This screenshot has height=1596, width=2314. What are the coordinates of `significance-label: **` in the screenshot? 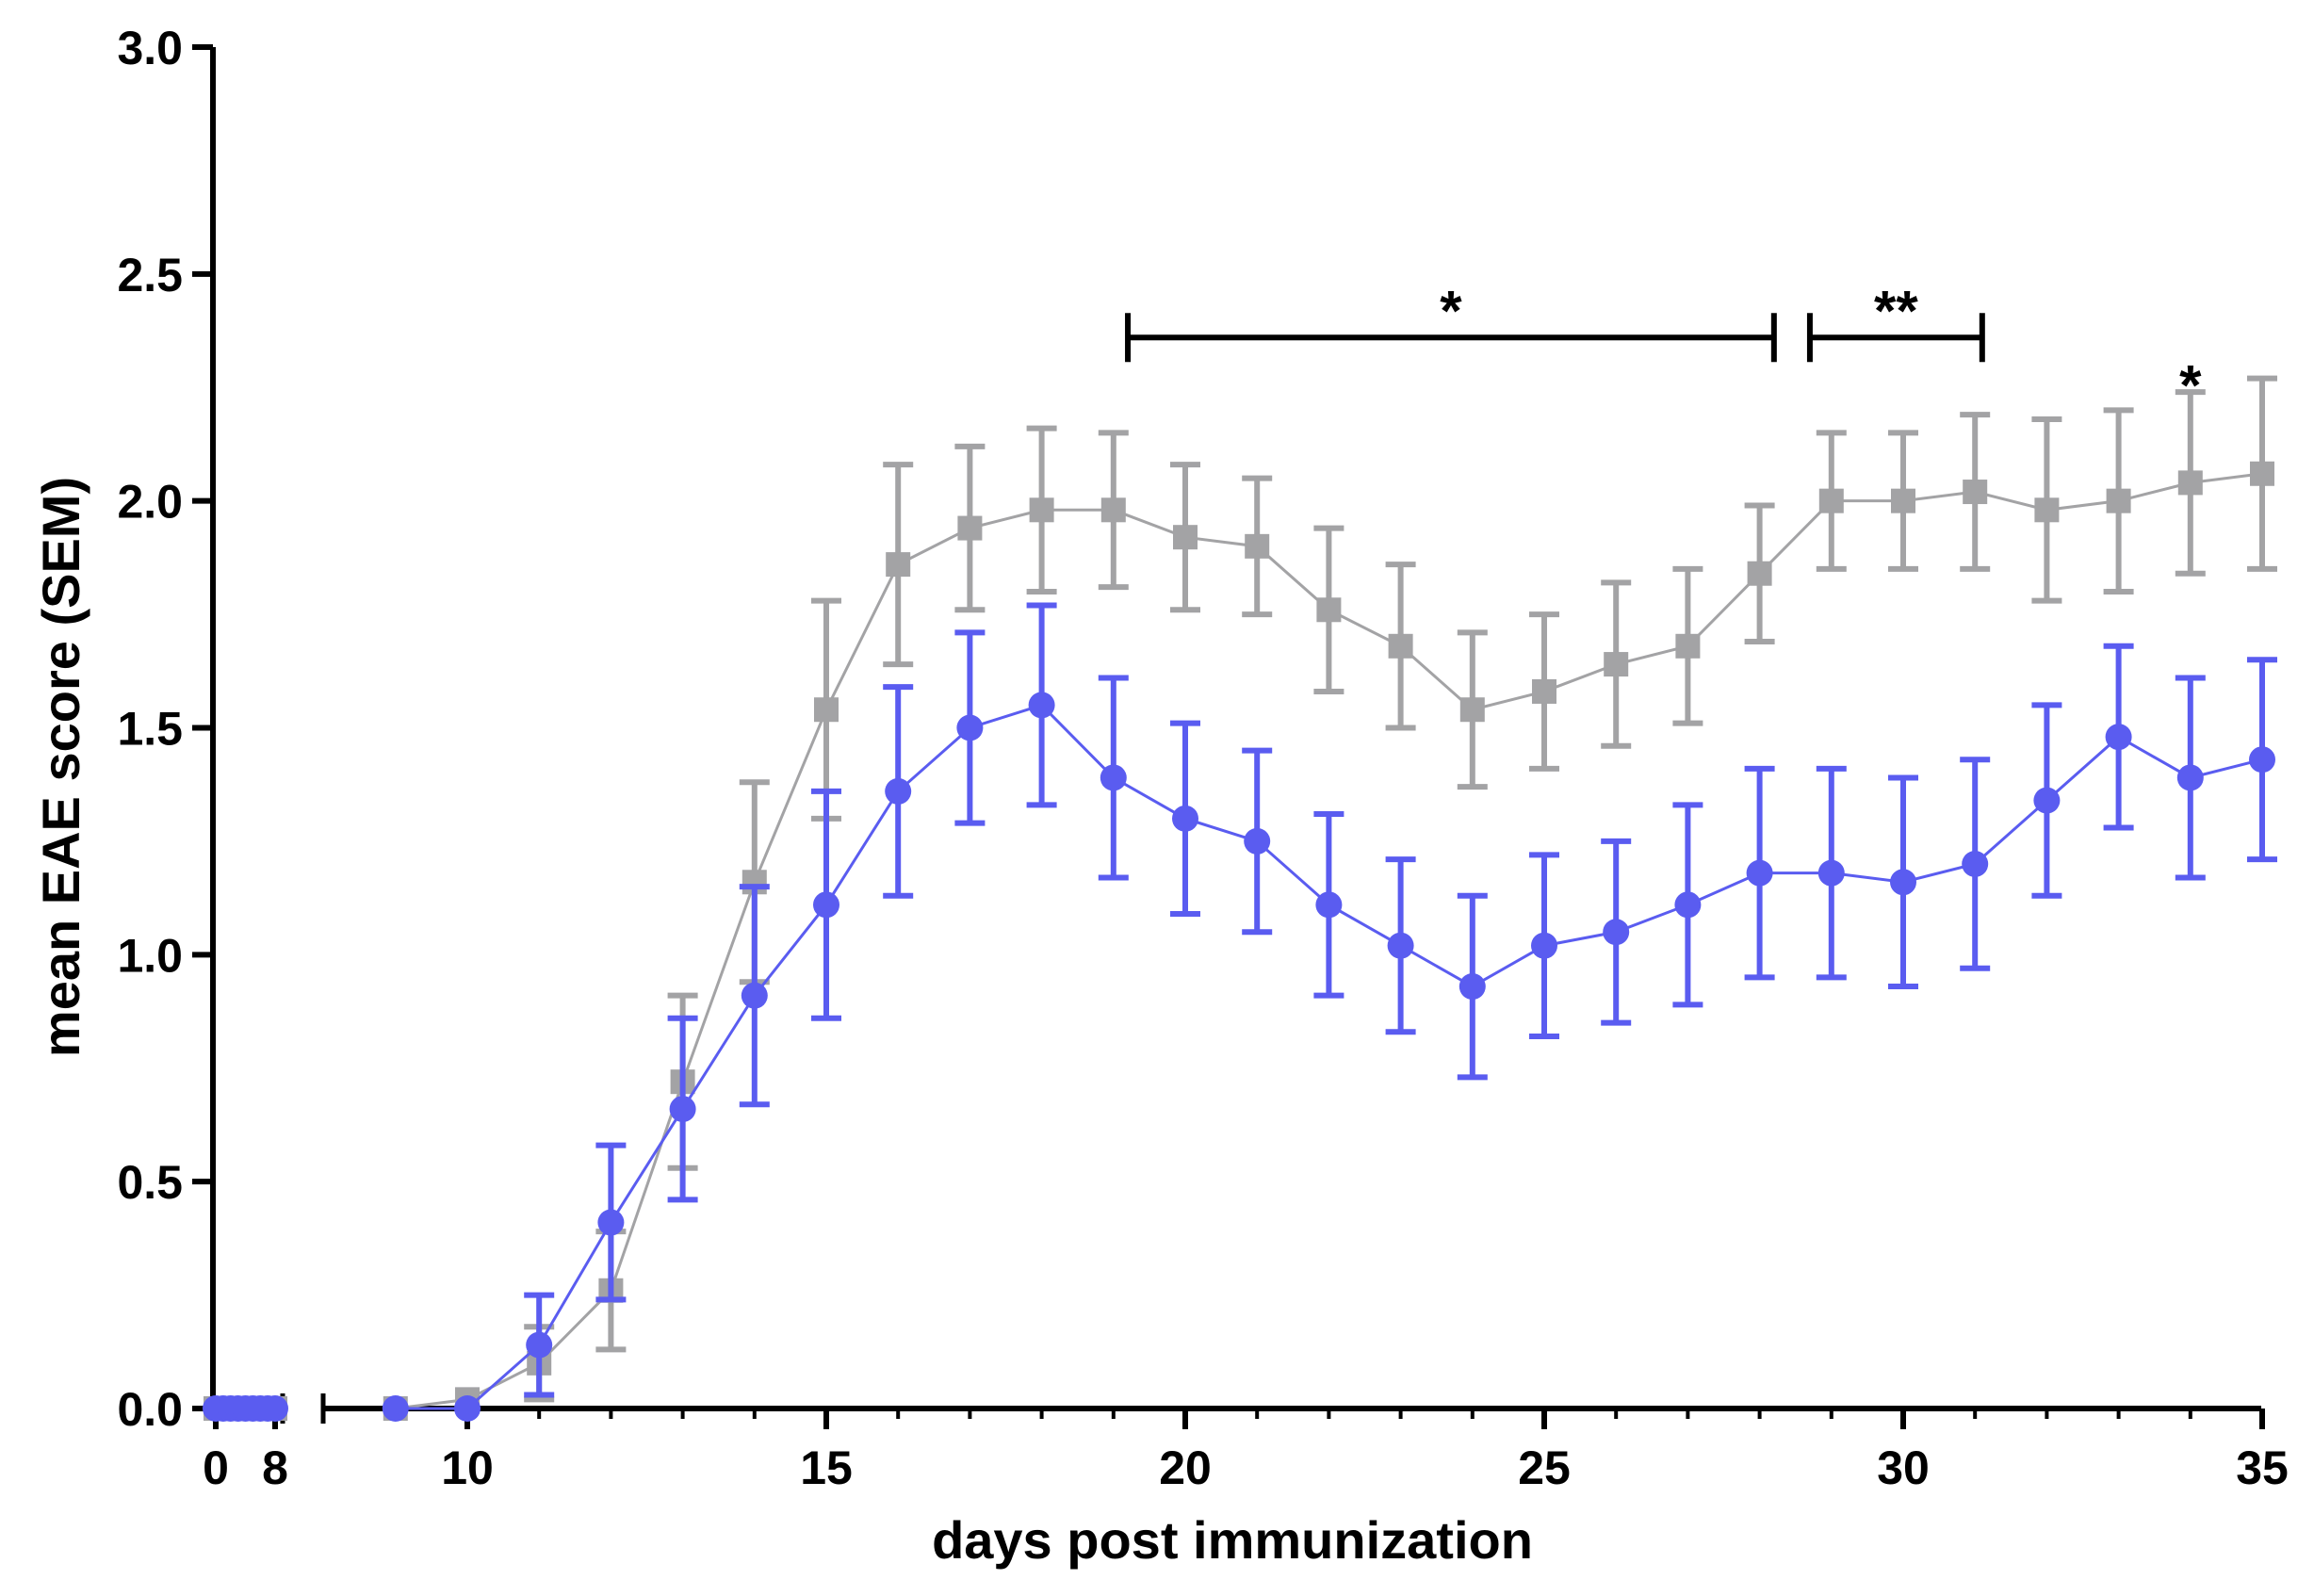 It's located at (1896, 310).